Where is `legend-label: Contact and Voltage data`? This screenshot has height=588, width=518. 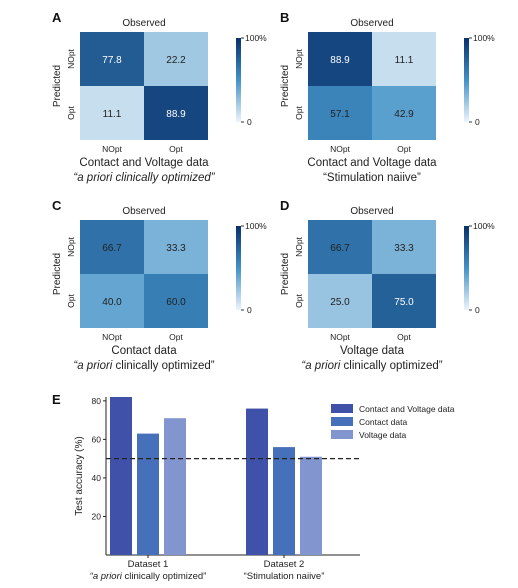 legend-label: Contact and Voltage data is located at coordinates (407, 409).